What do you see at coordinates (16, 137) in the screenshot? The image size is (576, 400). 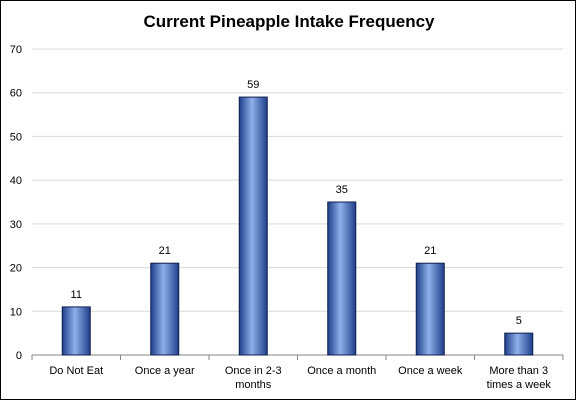 I see `y-tick-label: 50` at bounding box center [16, 137].